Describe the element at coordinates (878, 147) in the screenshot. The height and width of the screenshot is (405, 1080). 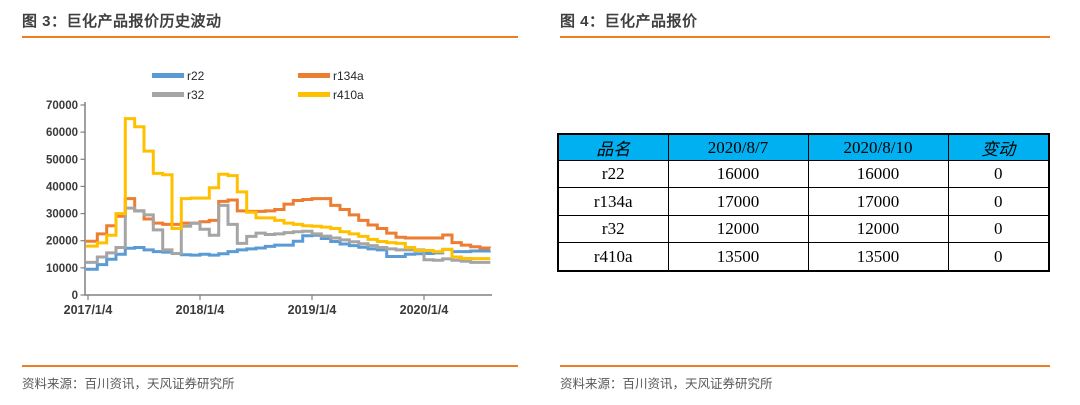
I see `col-header-2: 2020/8/10` at that location.